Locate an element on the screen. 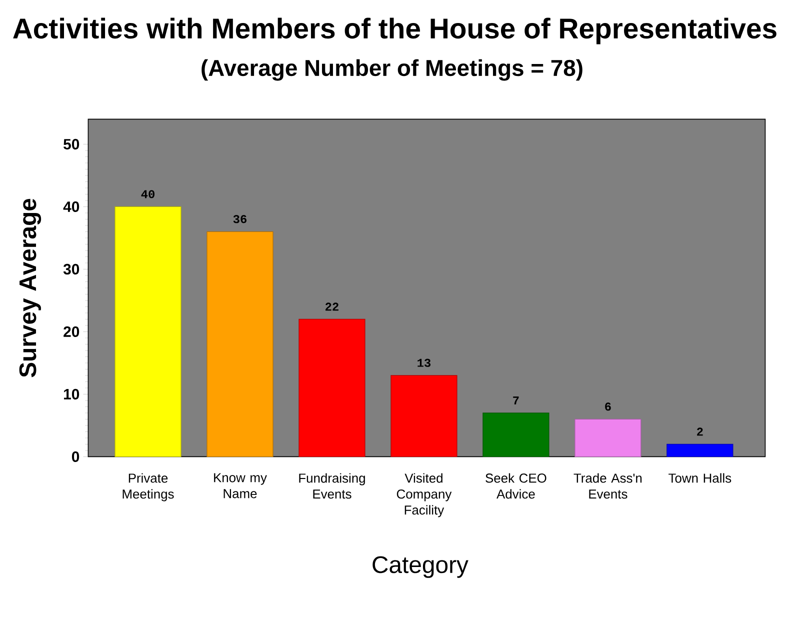 The height and width of the screenshot is (630, 790). y-tick-label: 10 is located at coordinates (72, 394).